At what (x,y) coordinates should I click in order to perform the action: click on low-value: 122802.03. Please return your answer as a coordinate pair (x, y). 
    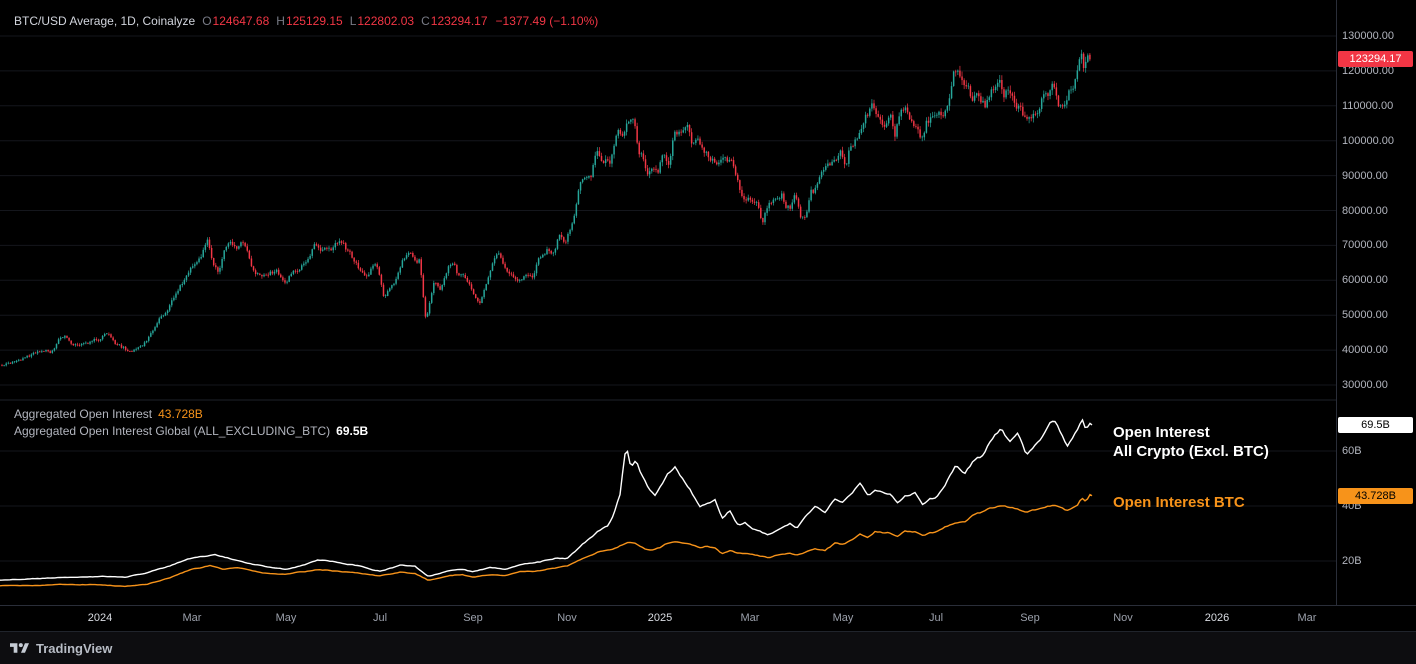
    Looking at the image, I should click on (386, 21).